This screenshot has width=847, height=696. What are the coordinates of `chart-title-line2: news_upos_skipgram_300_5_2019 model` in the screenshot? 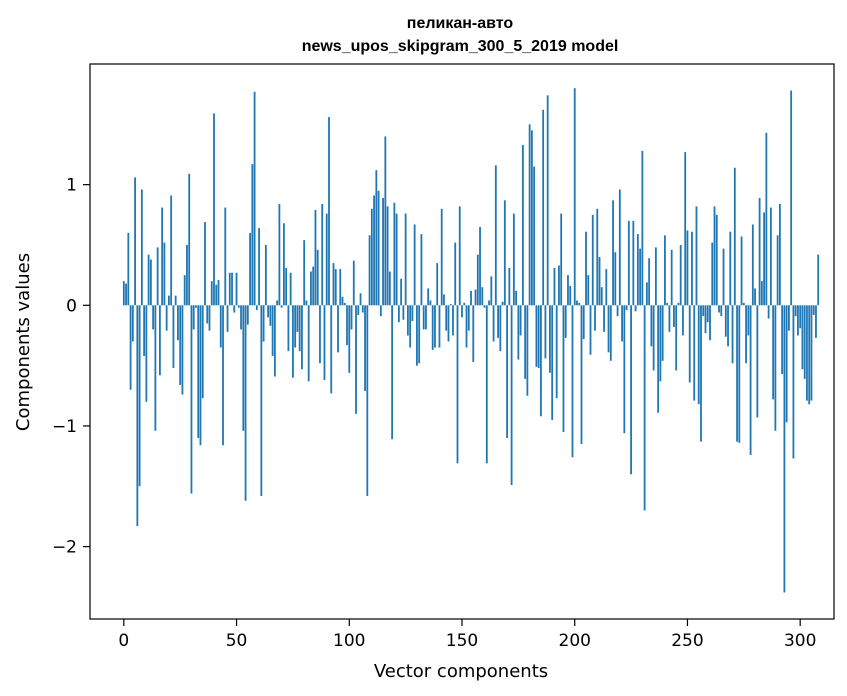 It's located at (460, 46).